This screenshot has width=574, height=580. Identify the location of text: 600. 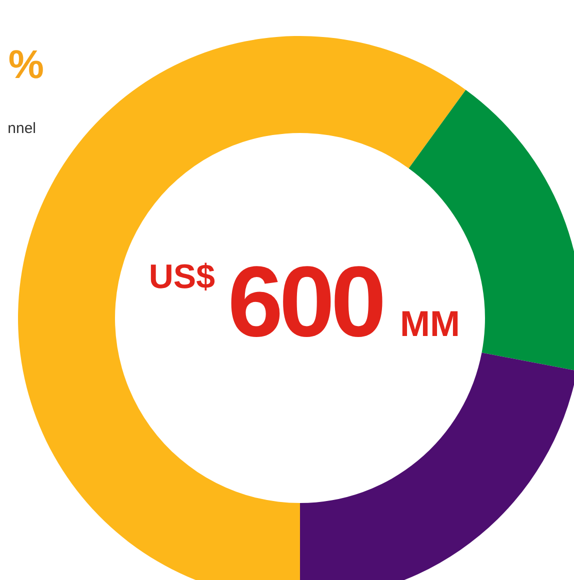
(305, 302).